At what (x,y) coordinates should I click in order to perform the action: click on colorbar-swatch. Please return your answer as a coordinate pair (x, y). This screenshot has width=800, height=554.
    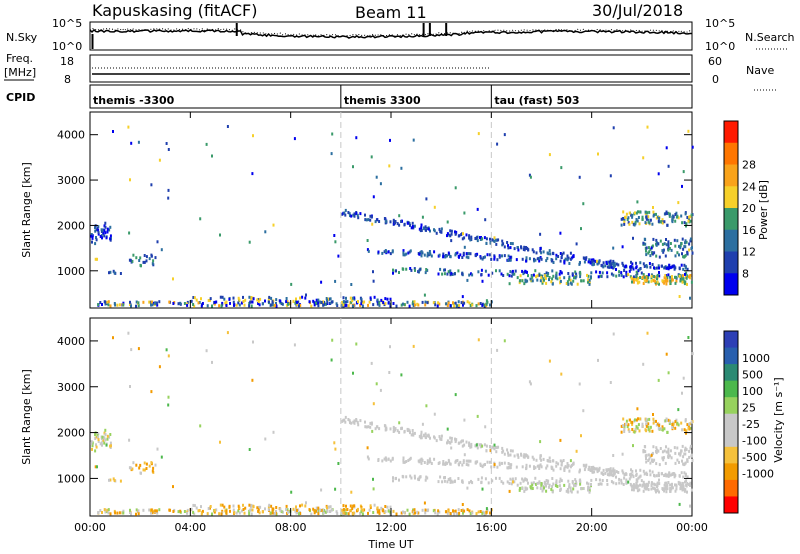
    Looking at the image, I should click on (731, 389).